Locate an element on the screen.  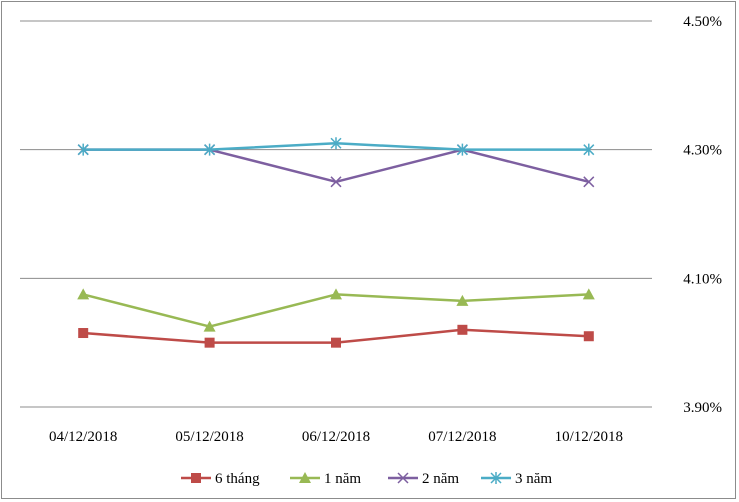
legend-item: 1 năm is located at coordinates (325, 479).